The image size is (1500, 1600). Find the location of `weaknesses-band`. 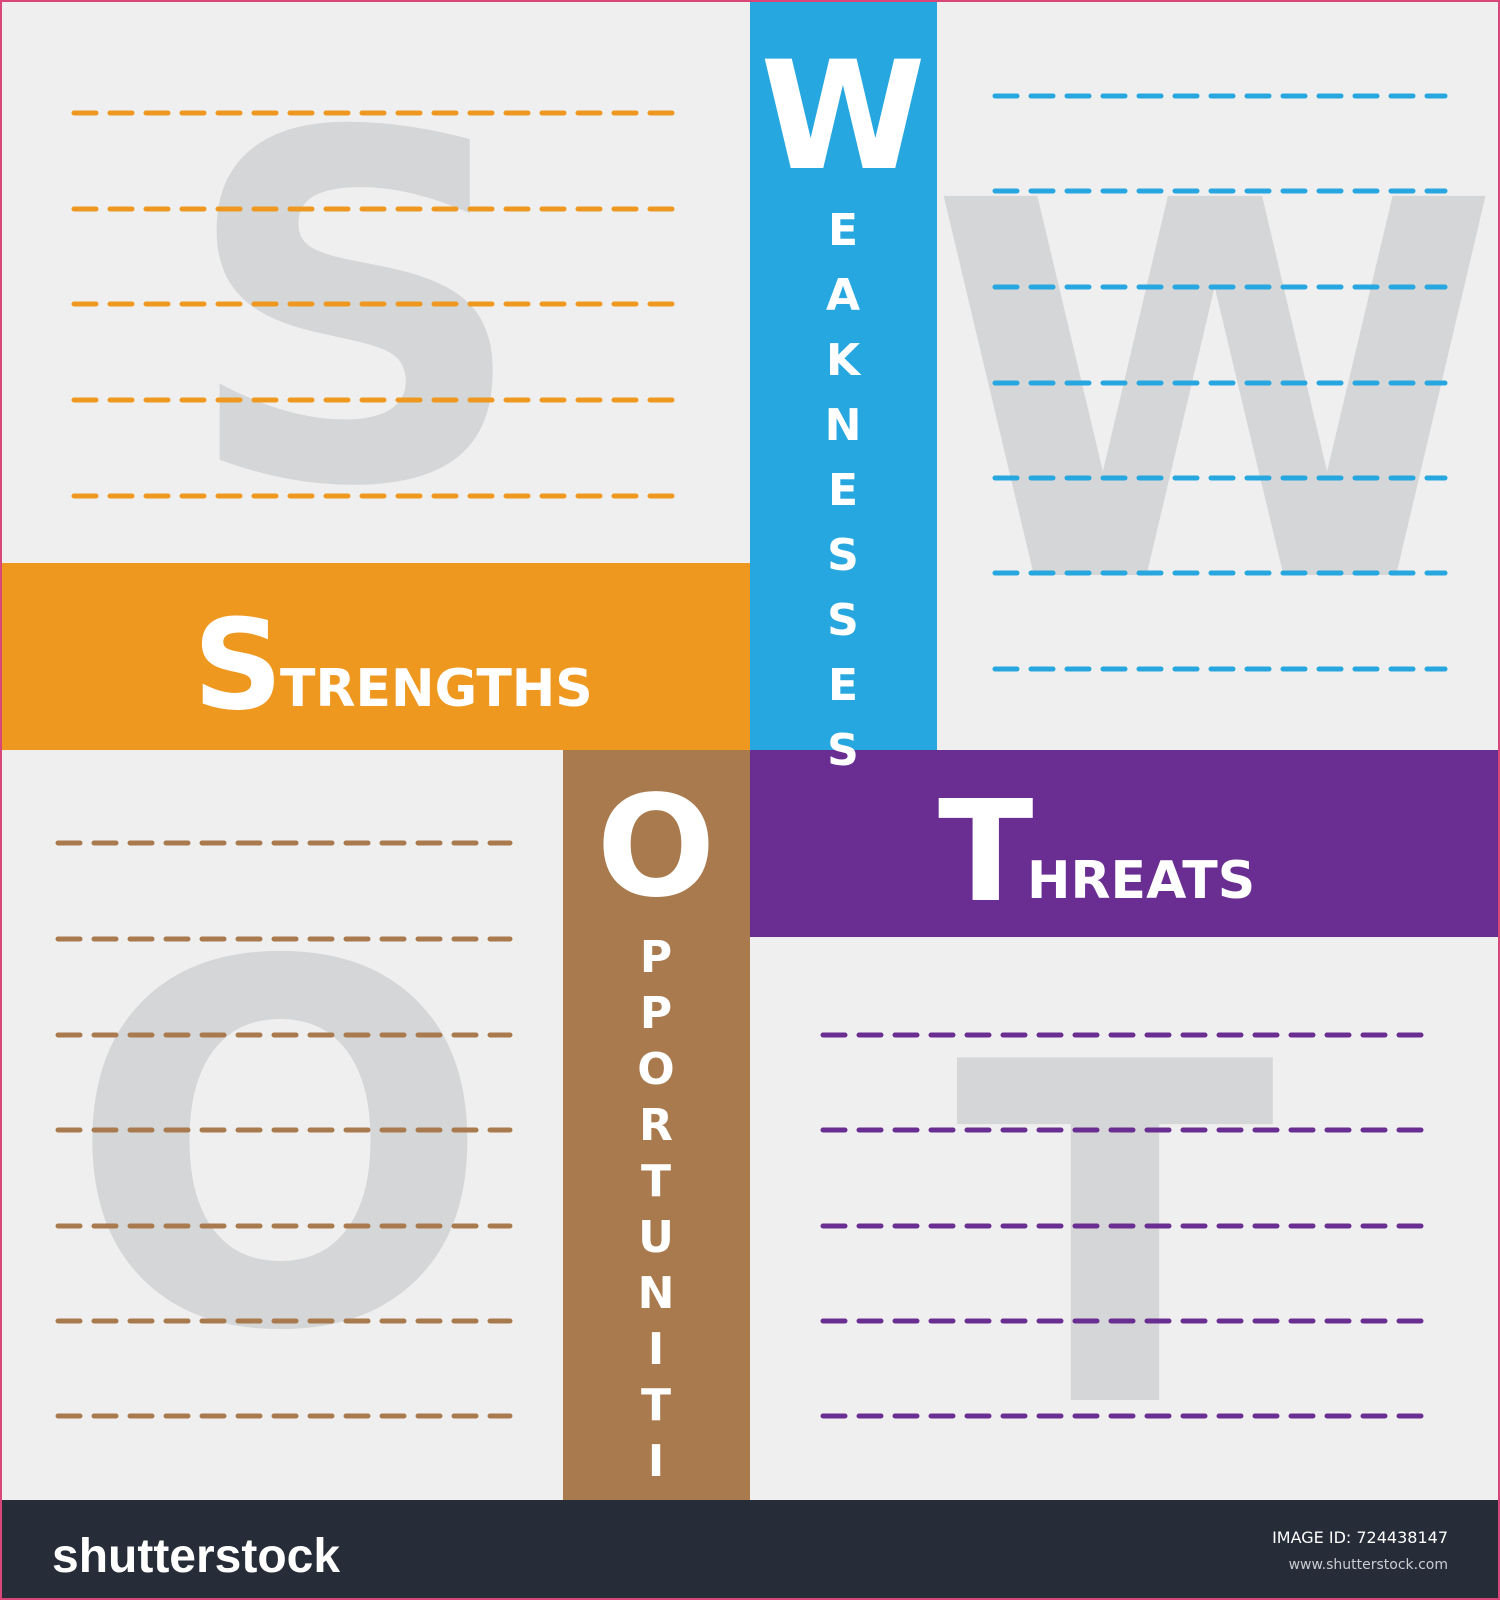

weaknesses-band is located at coordinates (843, 375).